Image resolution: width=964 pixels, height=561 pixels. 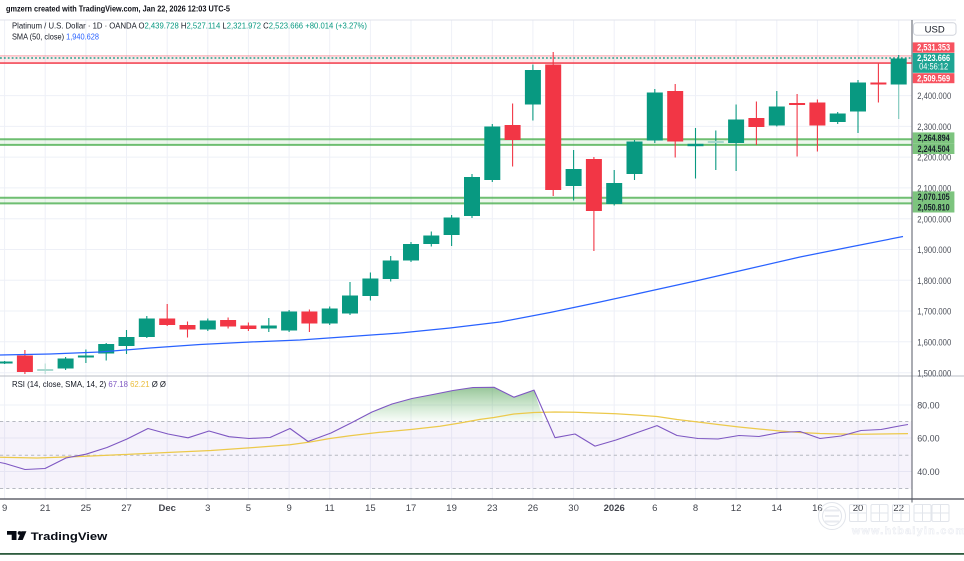 I want to click on svg-text: 2,244.504, so click(x=934, y=149).